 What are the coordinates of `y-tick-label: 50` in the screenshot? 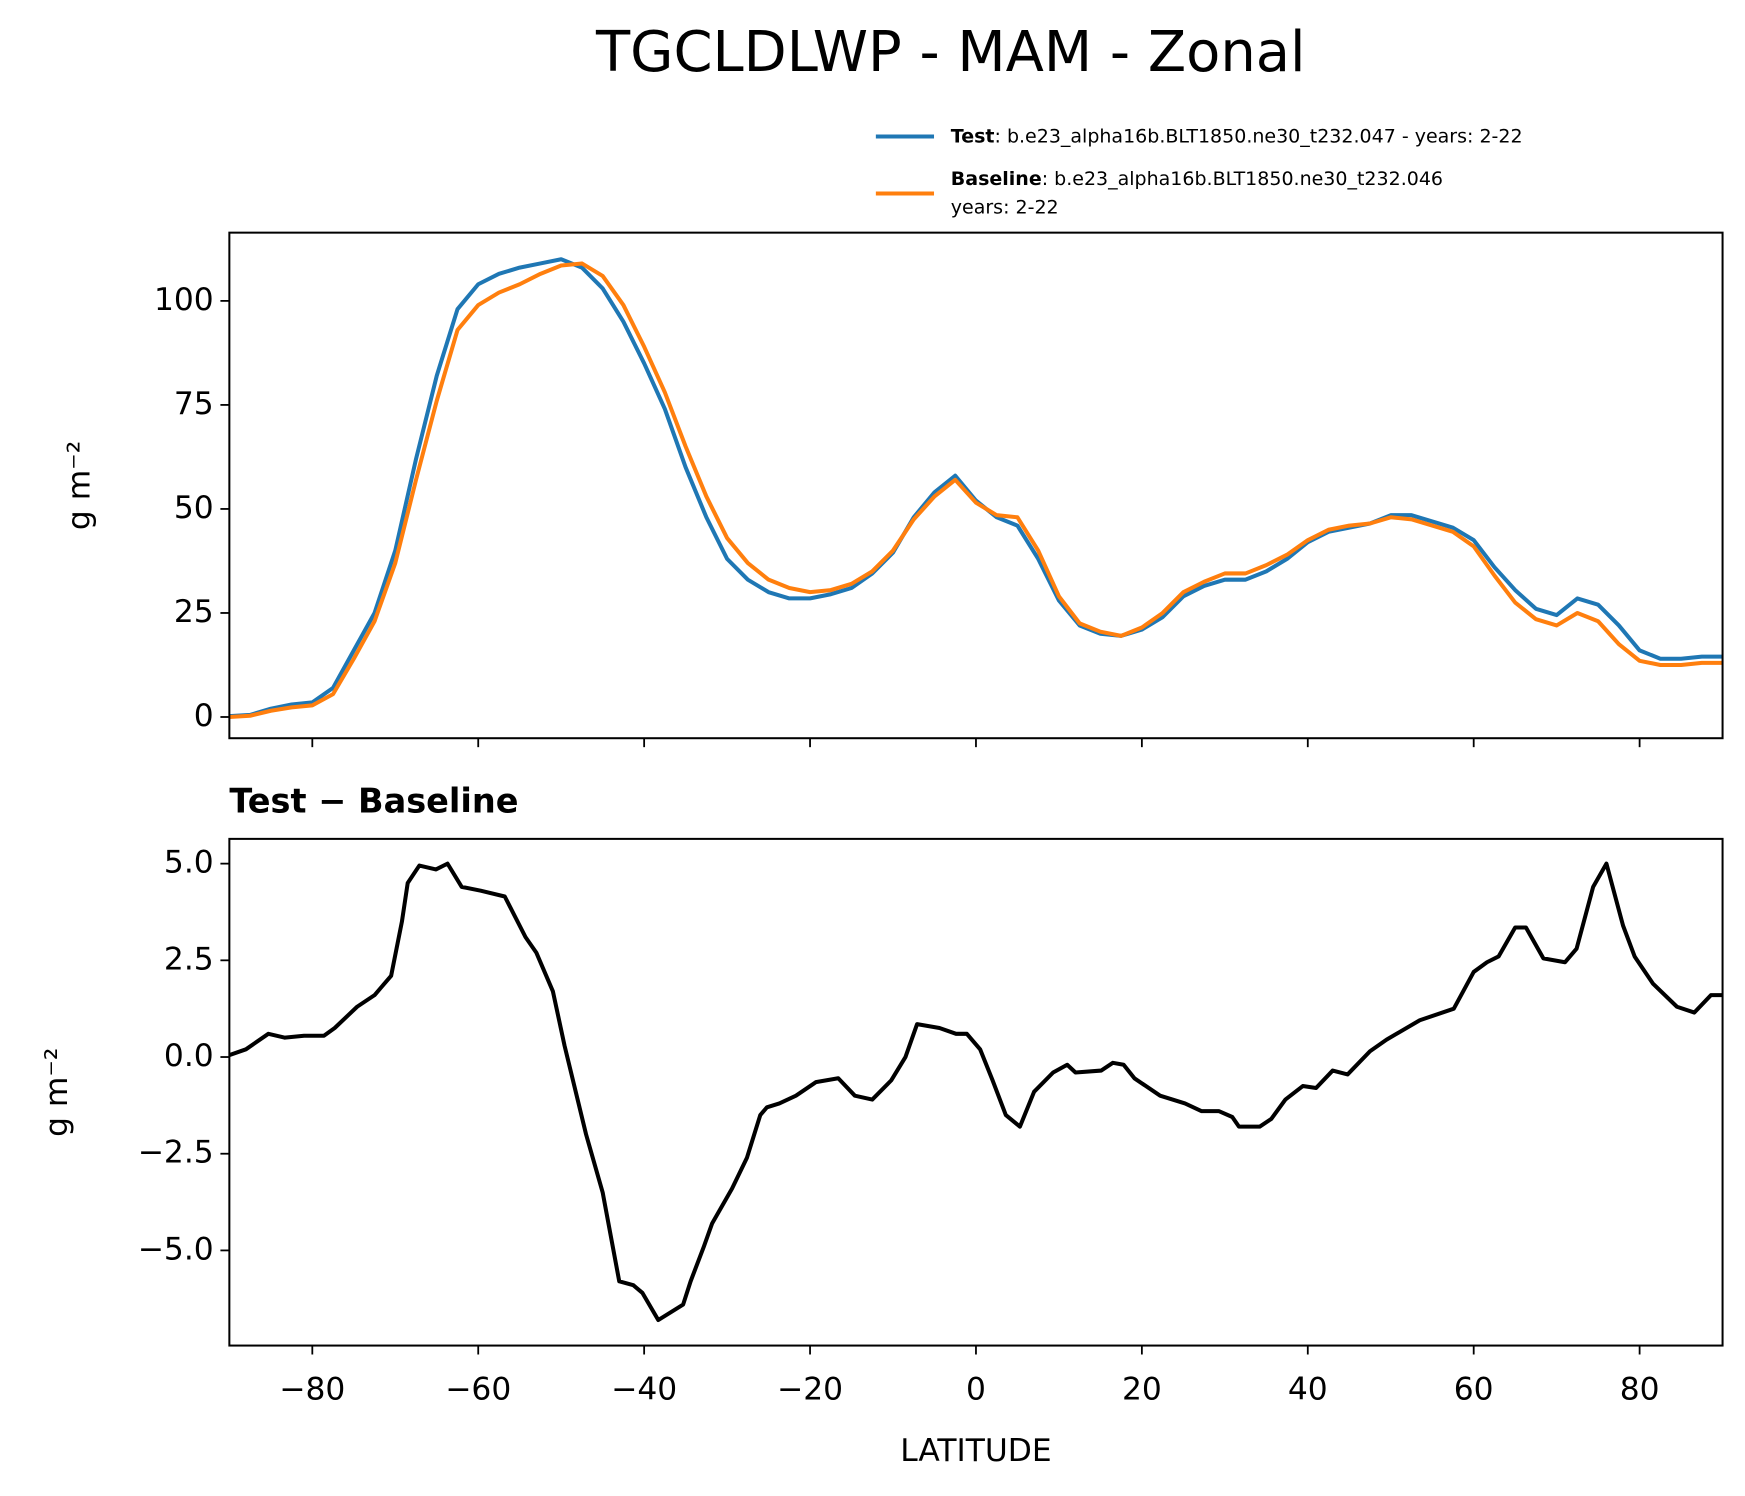 It's located at (194, 508).